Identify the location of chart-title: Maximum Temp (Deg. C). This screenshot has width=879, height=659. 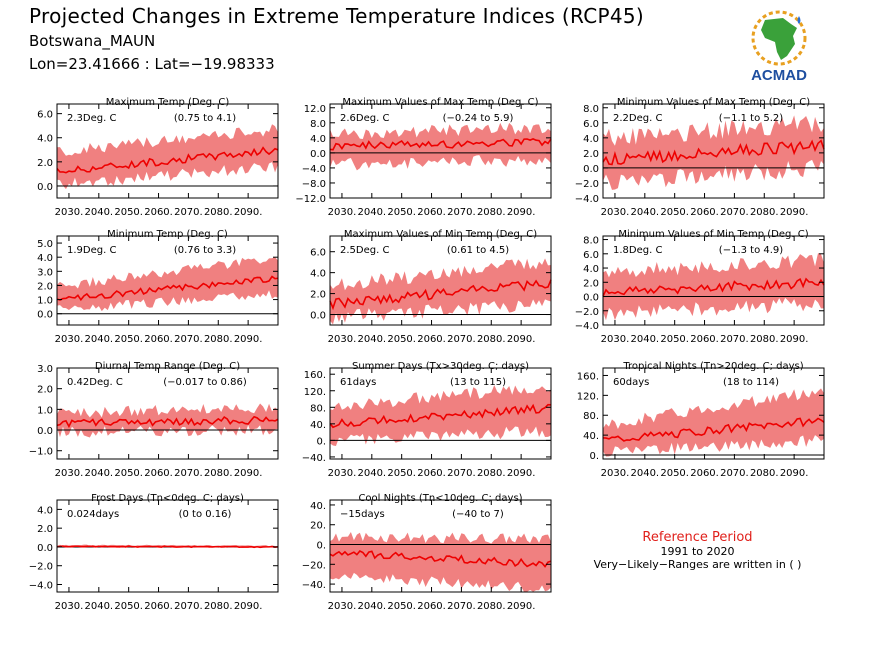
(168, 102).